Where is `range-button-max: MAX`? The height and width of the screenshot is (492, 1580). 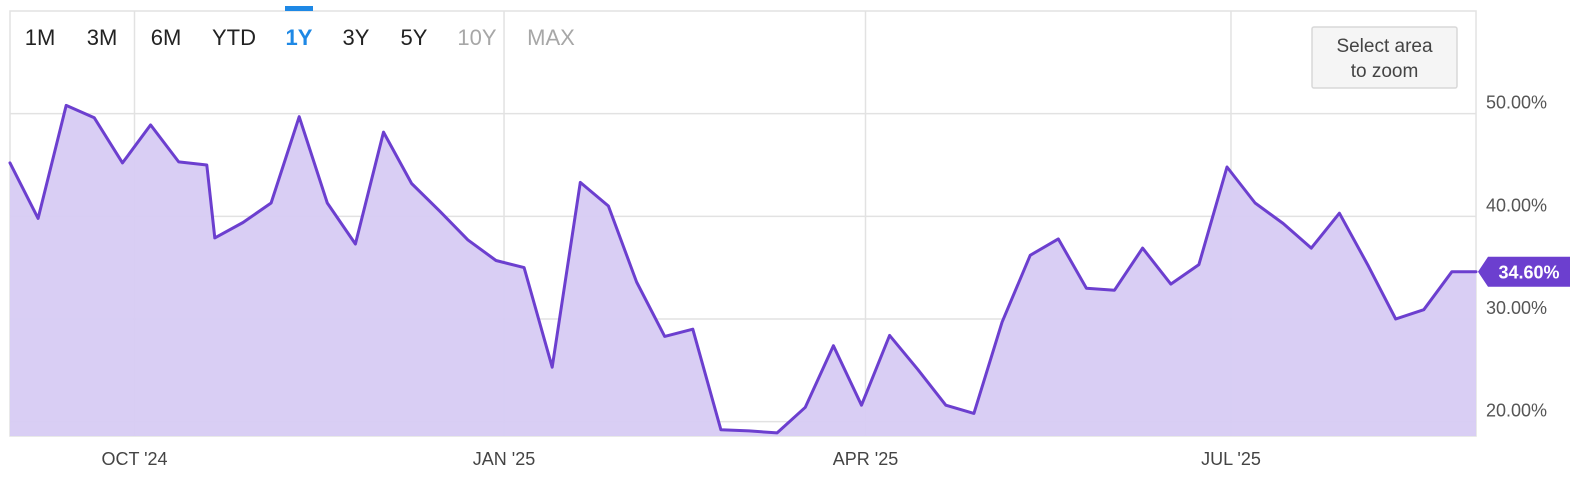
range-button-max: MAX is located at coordinates (551, 37).